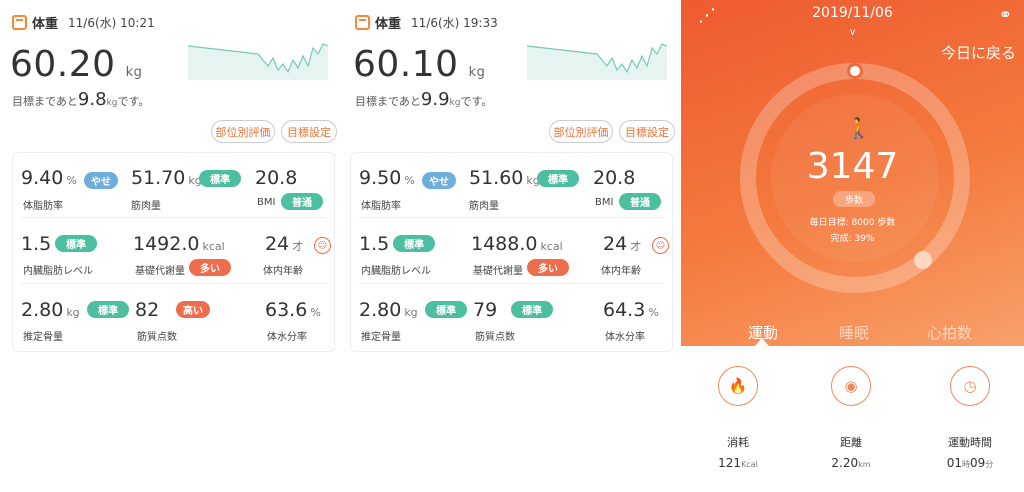  What do you see at coordinates (1005, 14) in the screenshot?
I see `link-icon: ⚭` at bounding box center [1005, 14].